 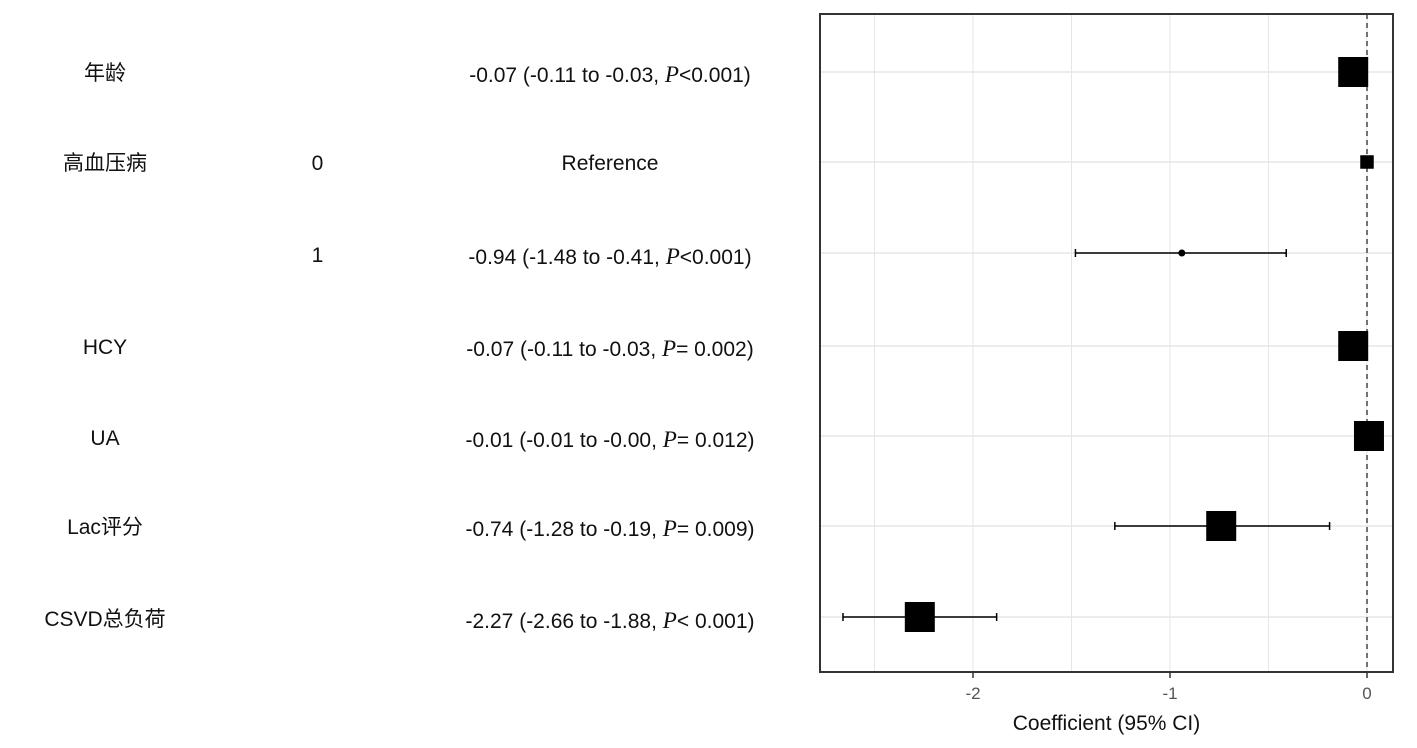 I want to click on row-estimate-text: Reference, so click(x=610, y=163).